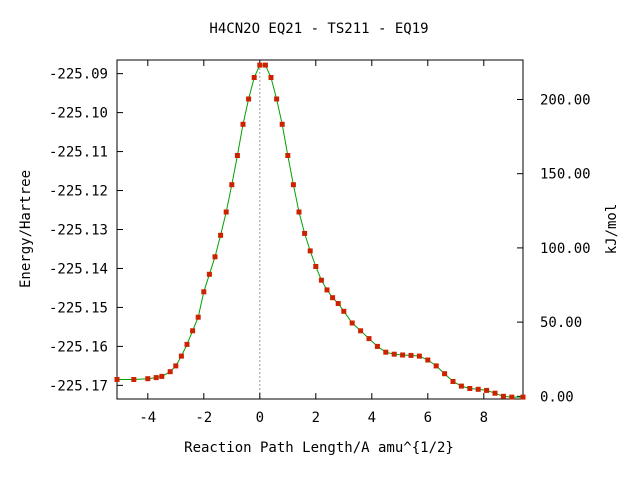 The height and width of the screenshot is (480, 640). Describe the element at coordinates (203, 418) in the screenshot. I see `x-tick-label: -2` at that location.